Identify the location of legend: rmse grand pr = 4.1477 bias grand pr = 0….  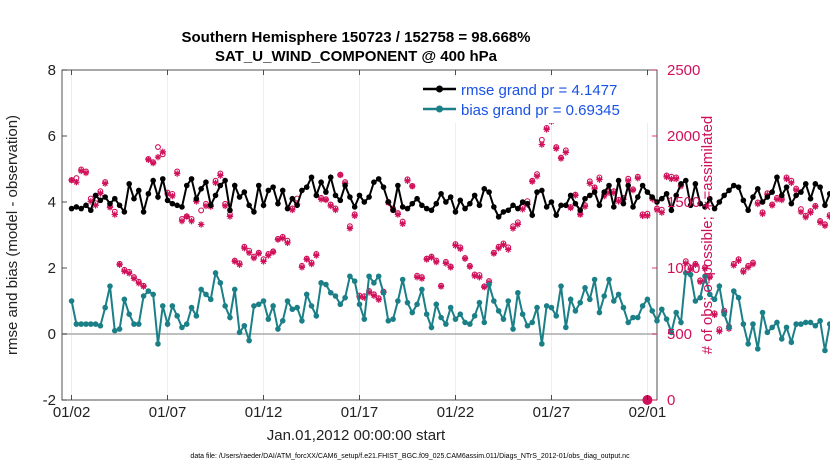
(534, 100).